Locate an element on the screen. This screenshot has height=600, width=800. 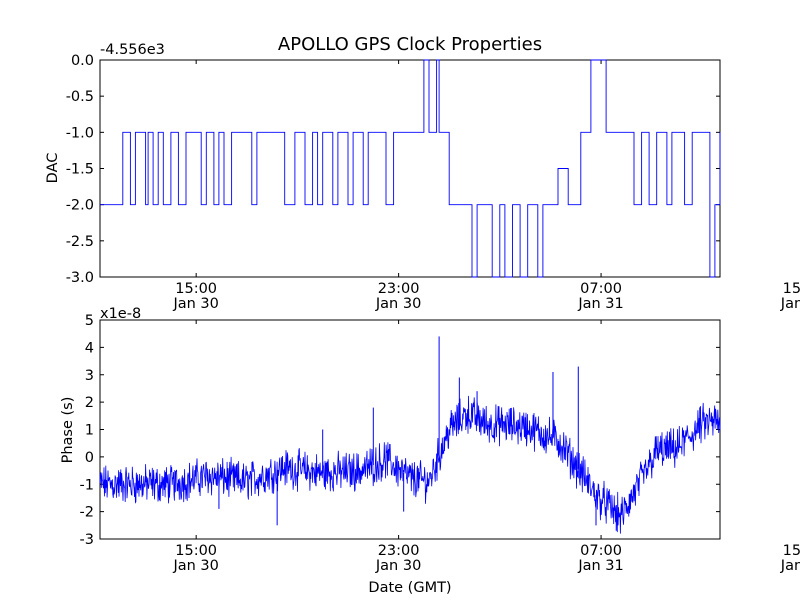
y-tick-label: -1.0 is located at coordinates (80, 133).